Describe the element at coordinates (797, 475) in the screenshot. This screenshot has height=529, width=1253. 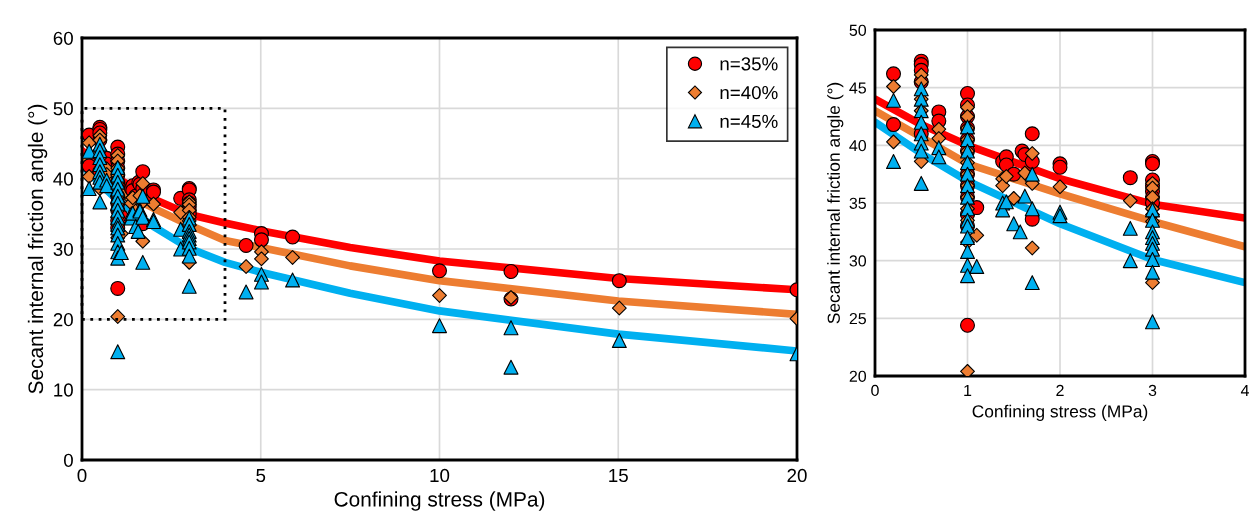
I see `x-tick-label: 20` at that location.